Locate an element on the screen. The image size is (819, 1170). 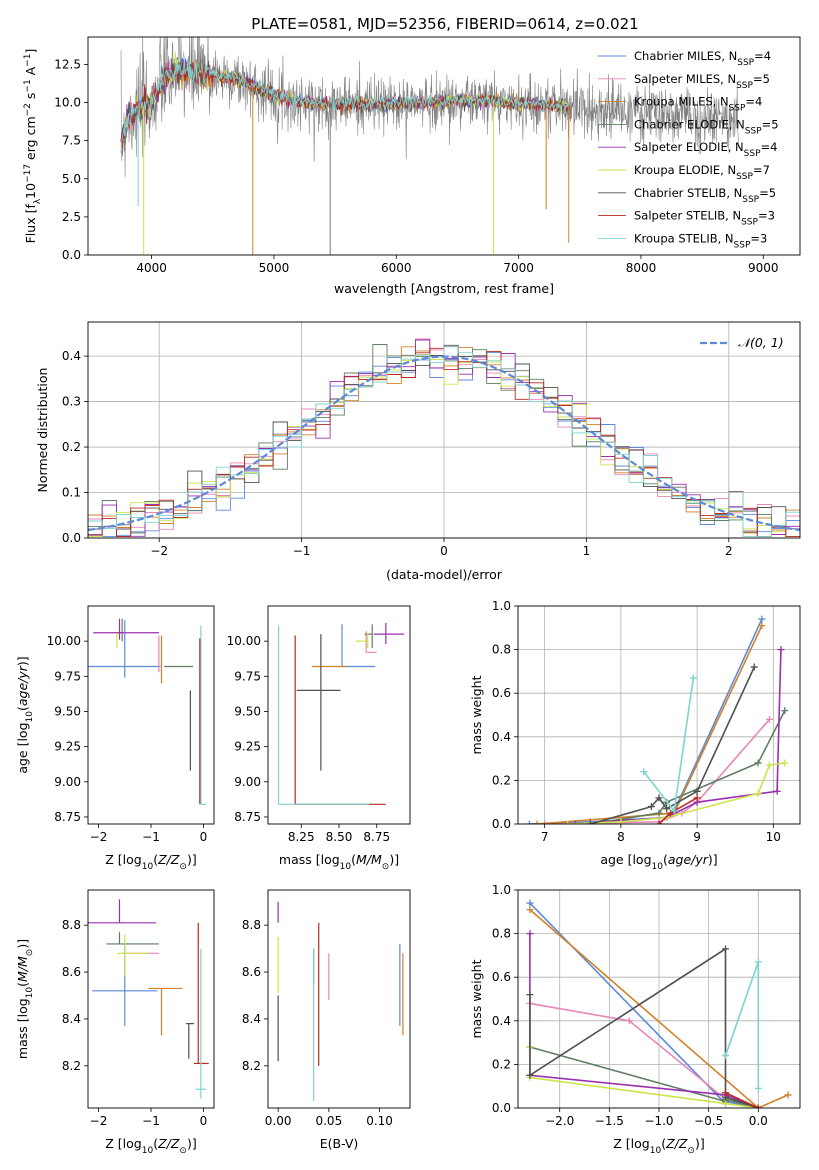
x-tick-label: 7000 is located at coordinates (518, 268).